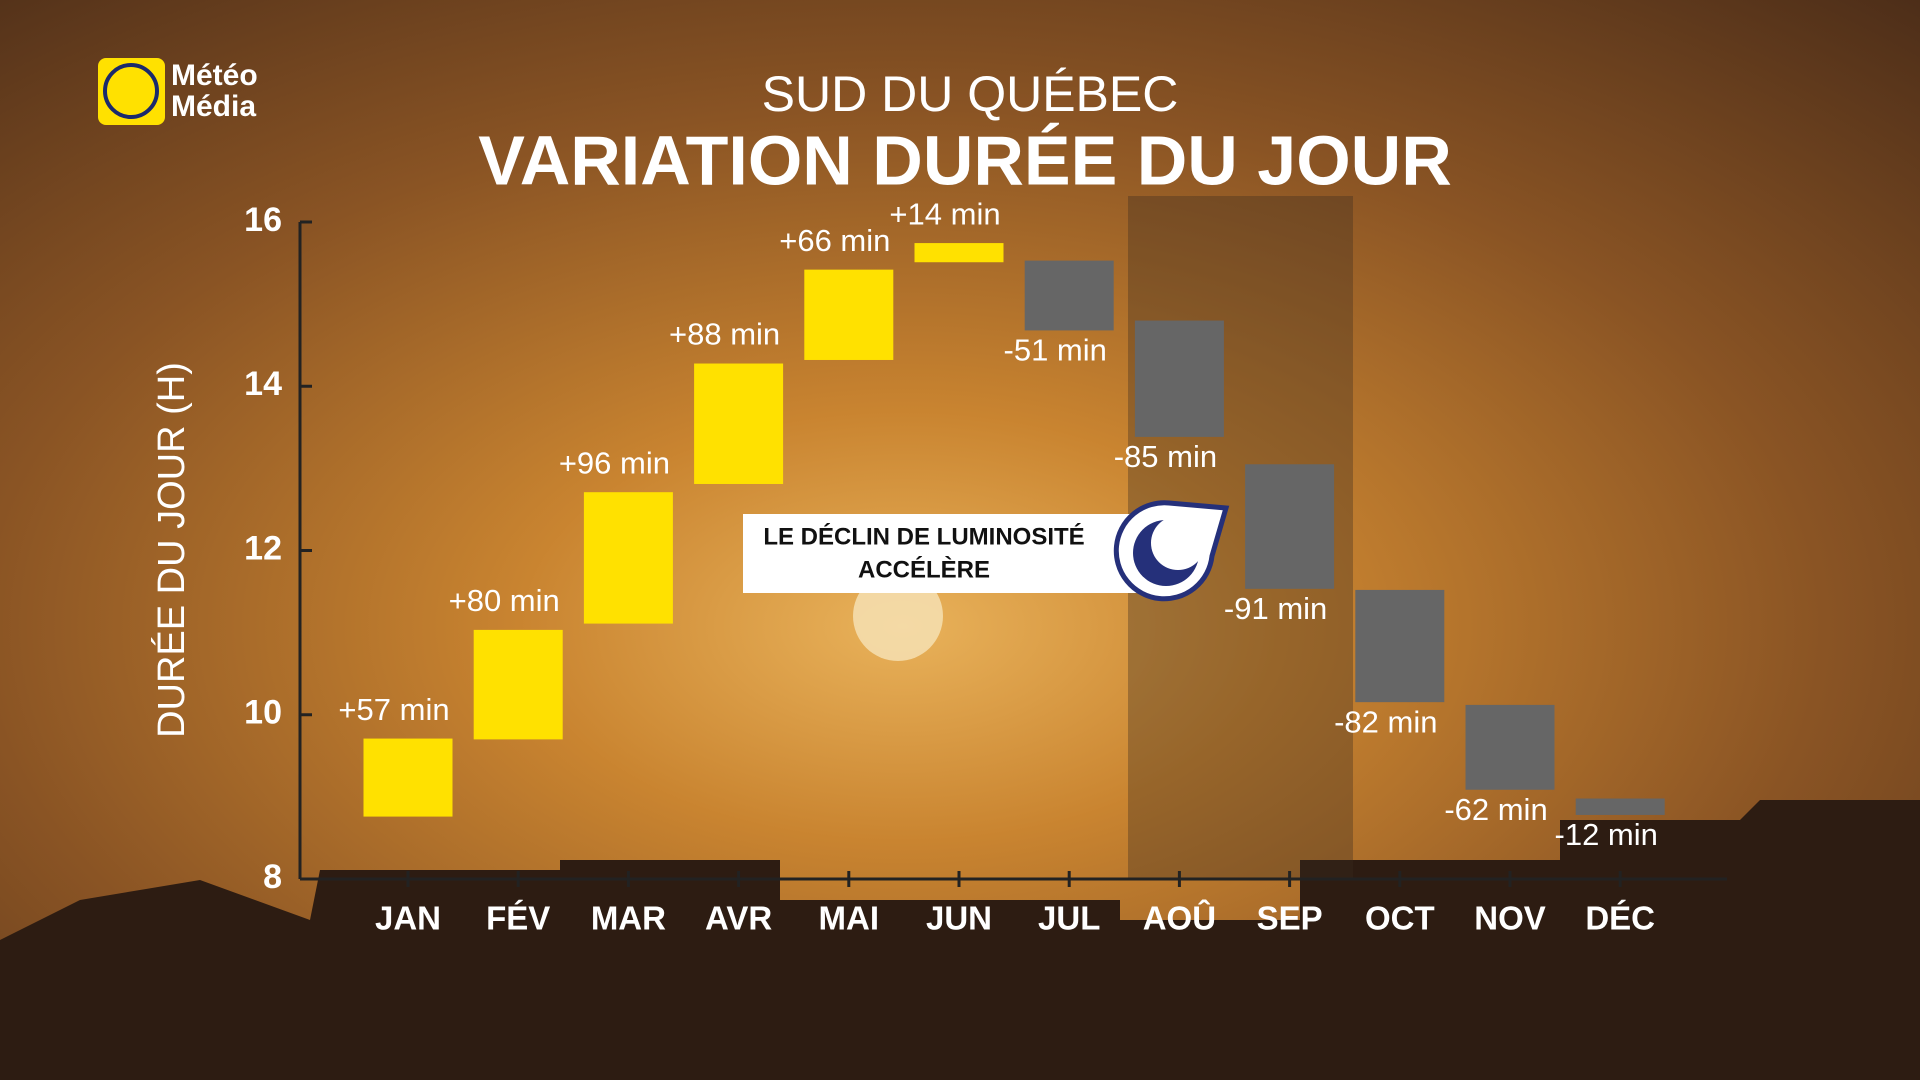 This screenshot has width=1920, height=1080. Describe the element at coordinates (263, 713) in the screenshot. I see `y-tick-label: 10` at that location.